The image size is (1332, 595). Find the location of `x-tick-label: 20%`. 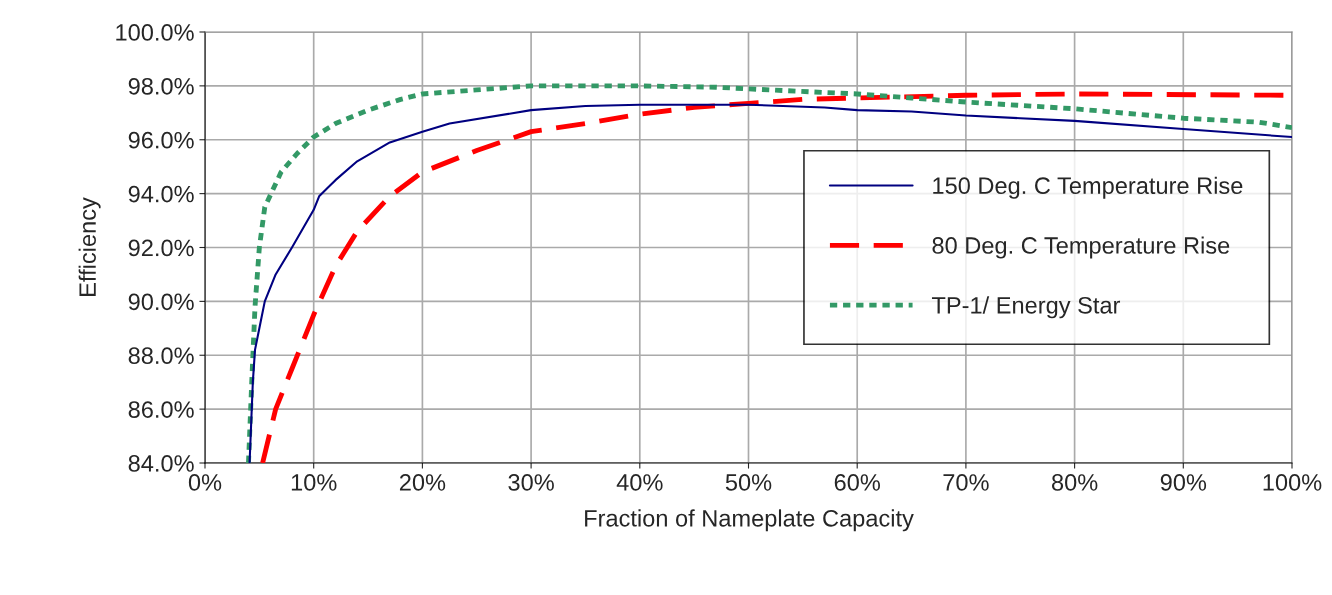

x-tick-label: 20% is located at coordinates (422, 482).